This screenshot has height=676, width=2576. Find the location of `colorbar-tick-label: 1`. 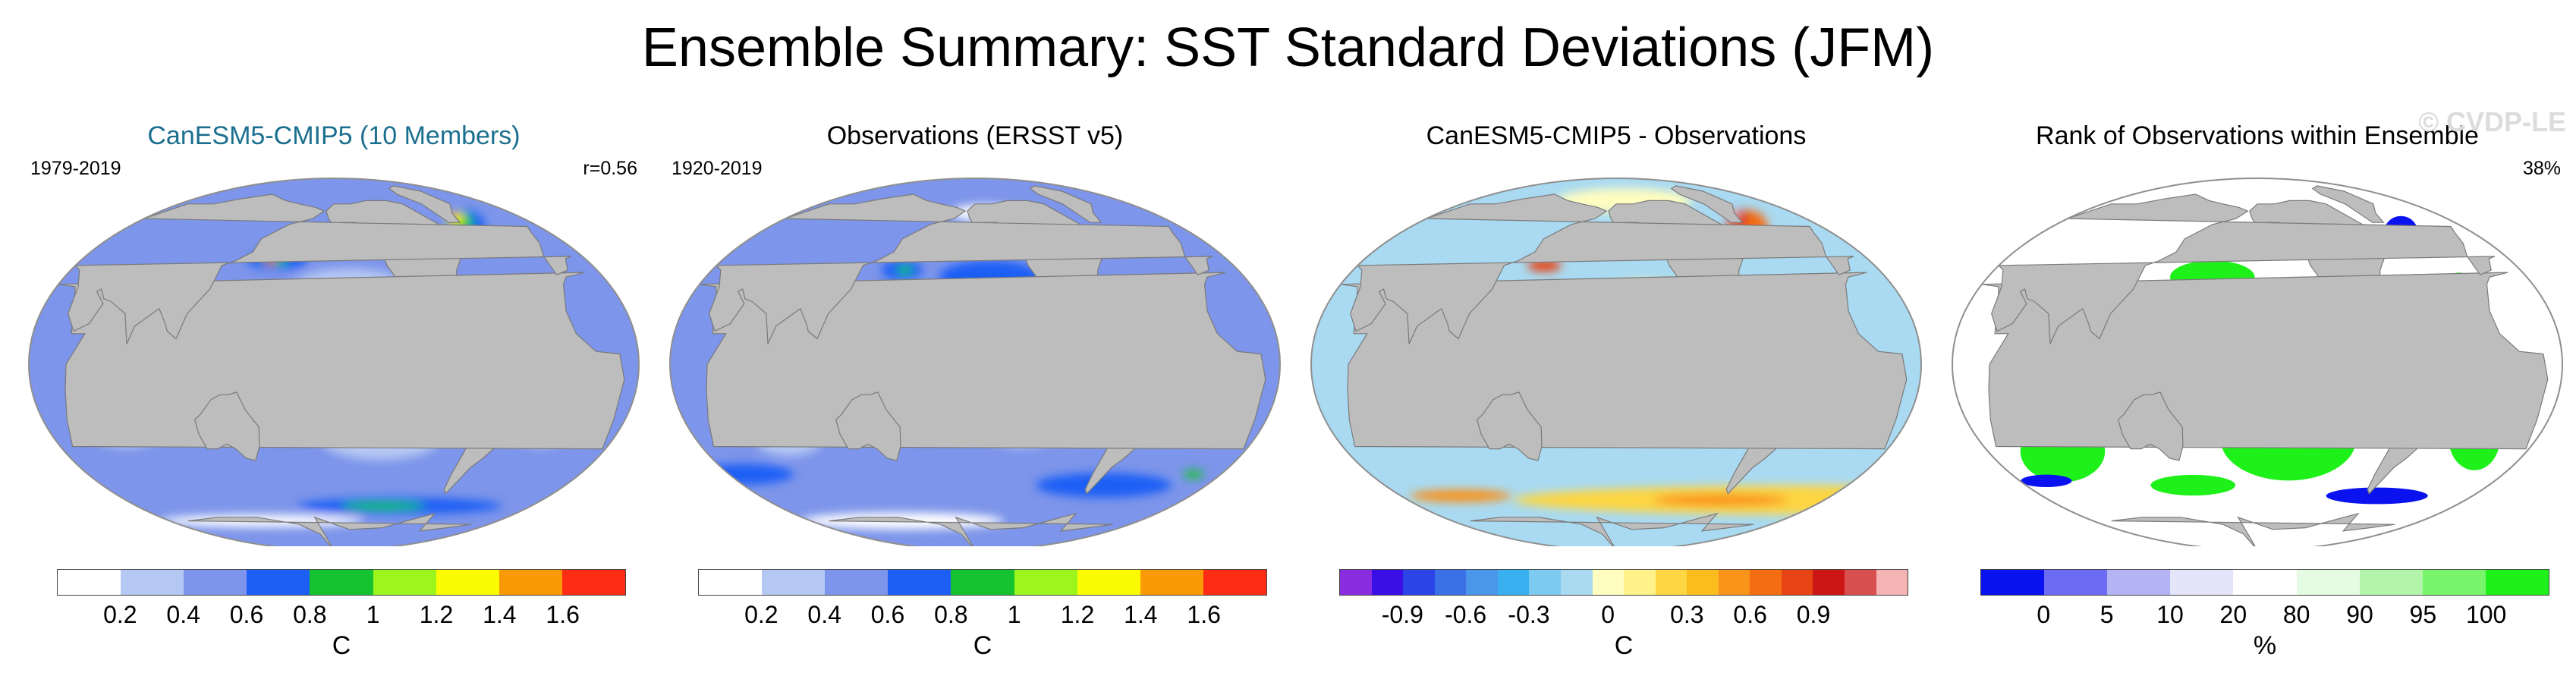

colorbar-tick-label: 1 is located at coordinates (1014, 614).